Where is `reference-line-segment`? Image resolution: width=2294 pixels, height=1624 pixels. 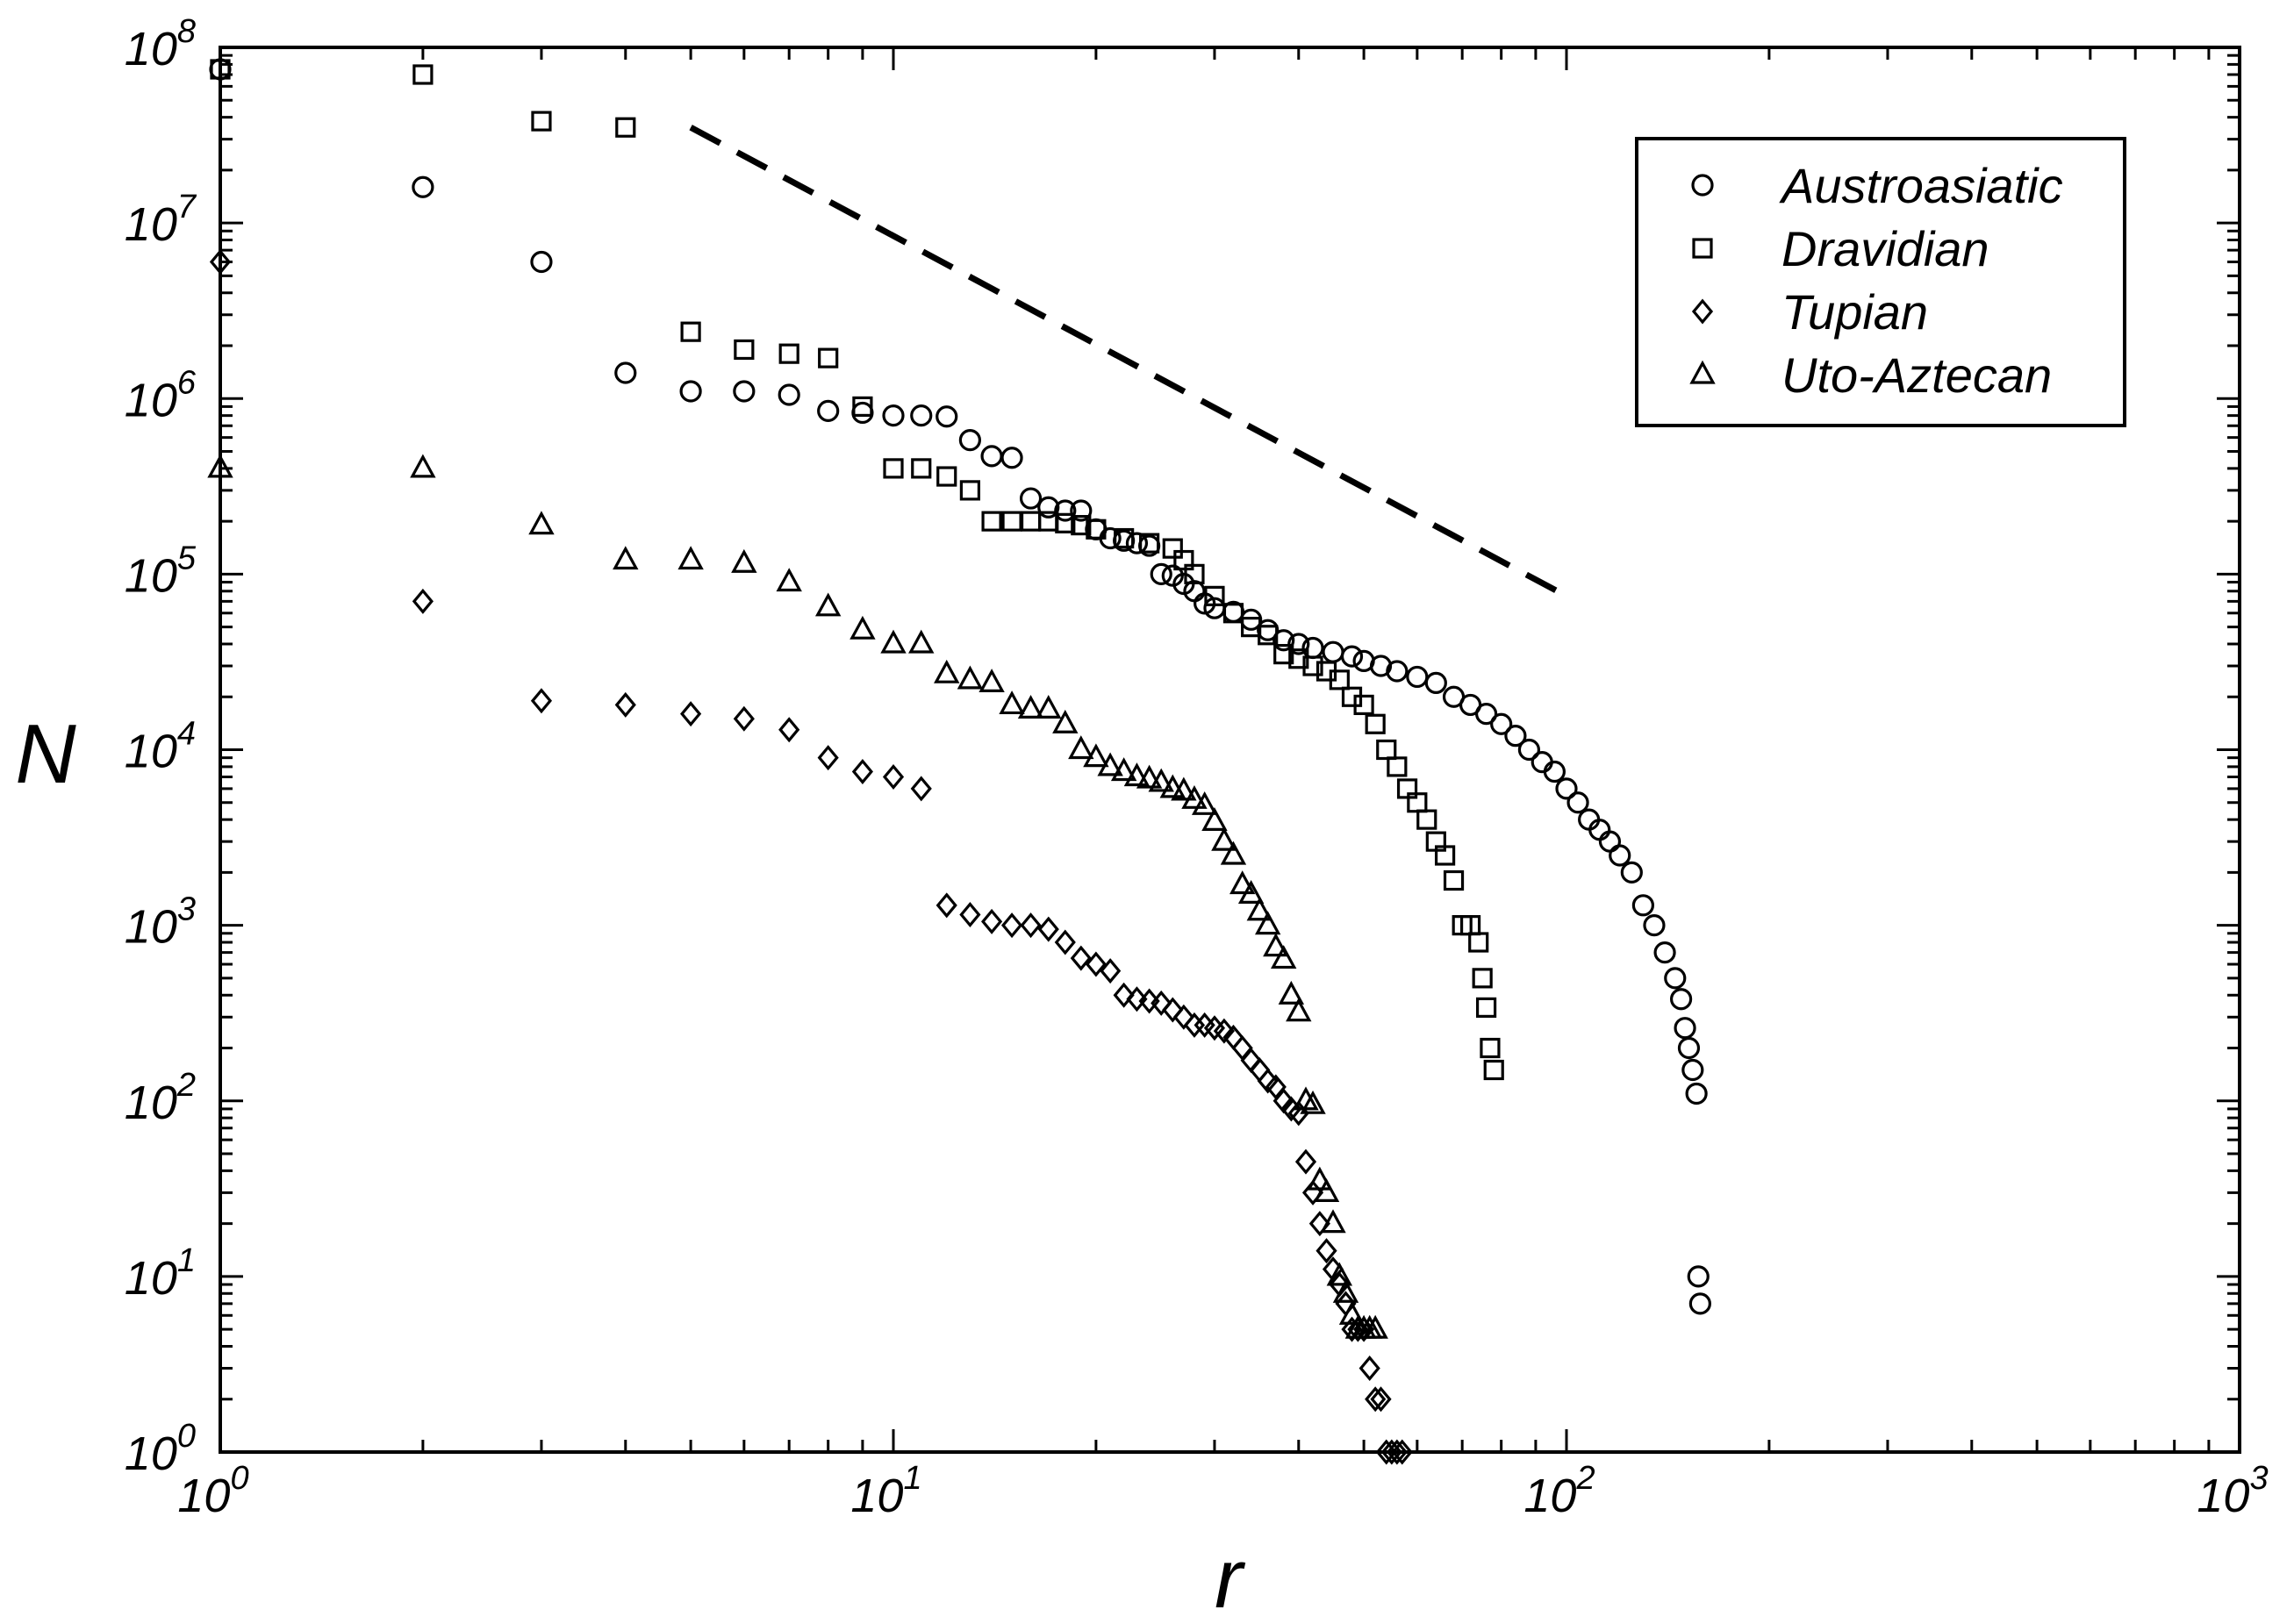
reference-line-segment is located at coordinates (1128, 362).